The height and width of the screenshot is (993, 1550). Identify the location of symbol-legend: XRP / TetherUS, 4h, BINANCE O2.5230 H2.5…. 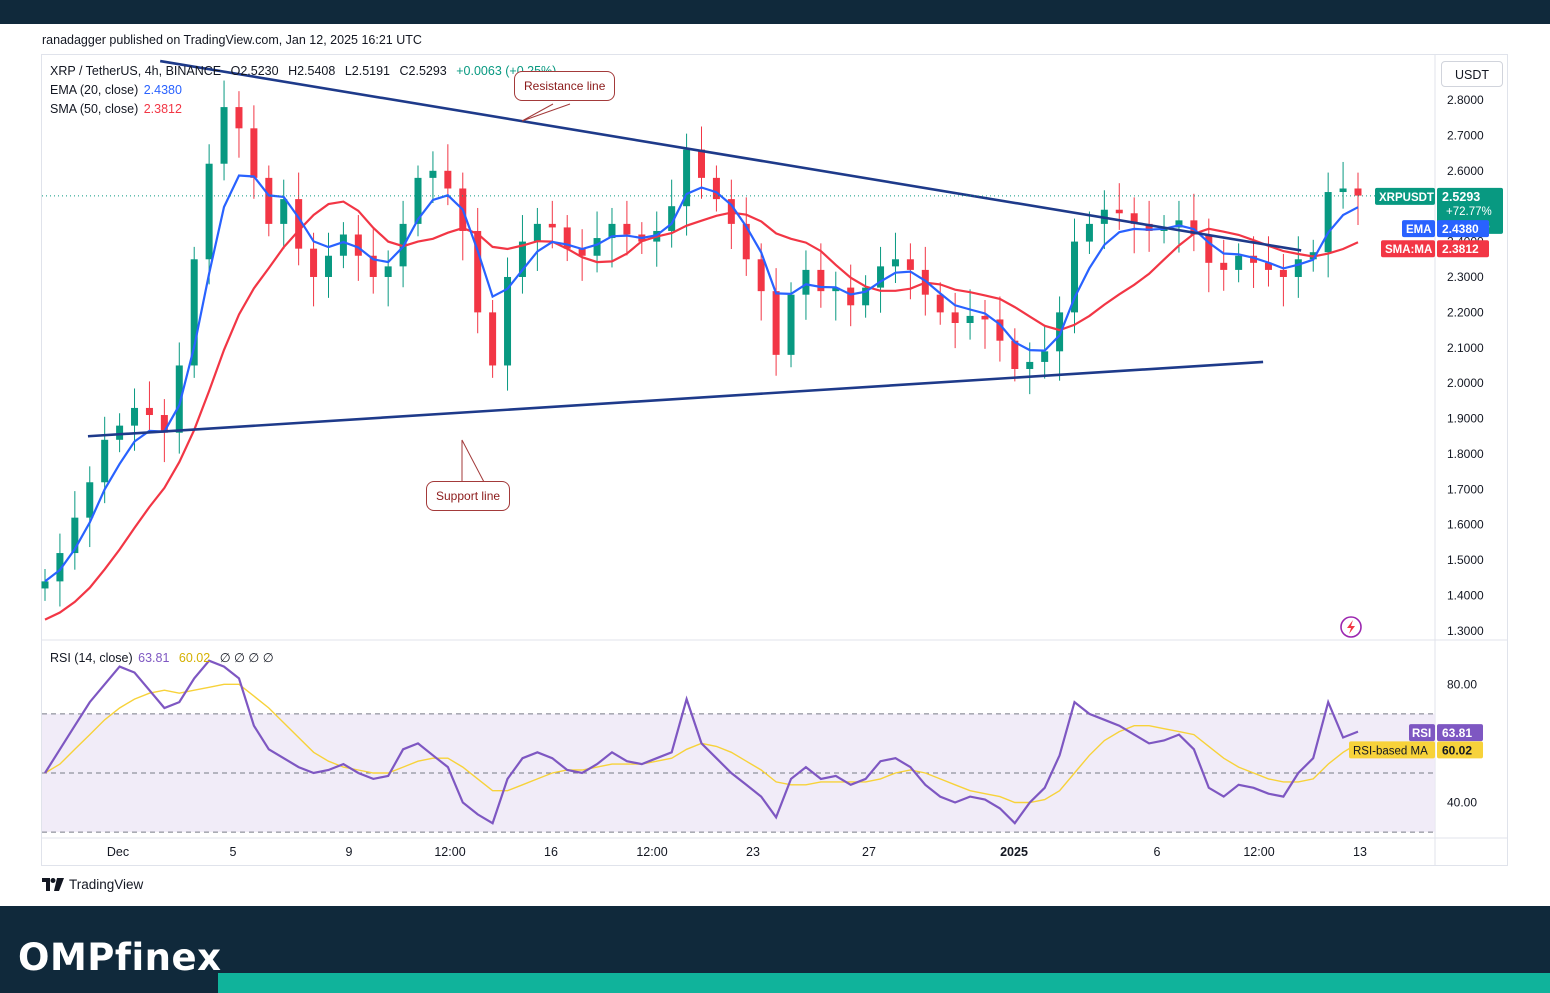
(303, 71).